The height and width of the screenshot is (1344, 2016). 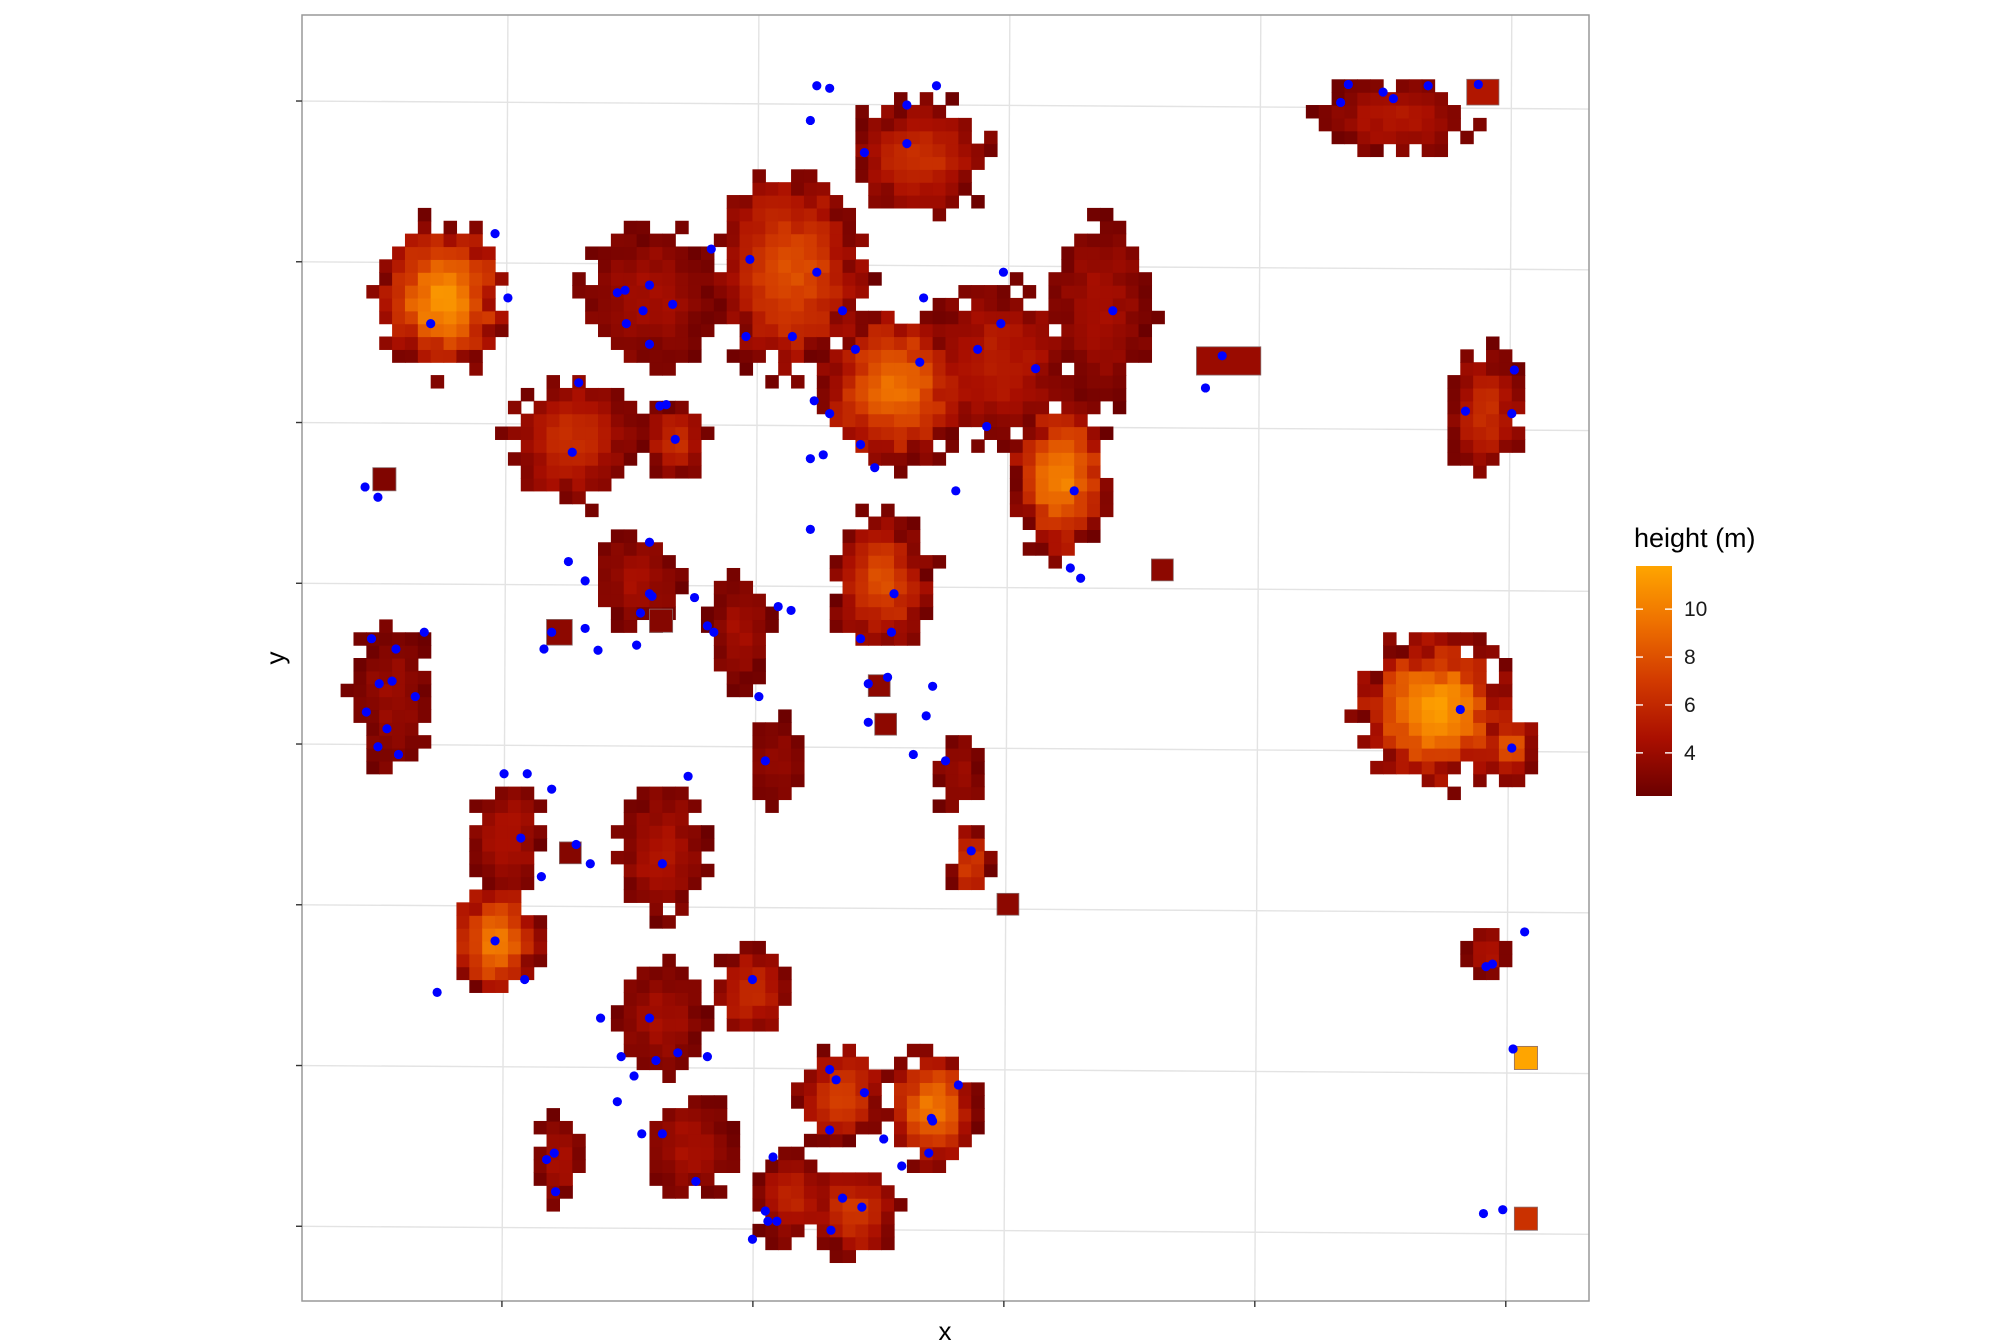 I want to click on x-axis-title: x, so click(x=945, y=1330).